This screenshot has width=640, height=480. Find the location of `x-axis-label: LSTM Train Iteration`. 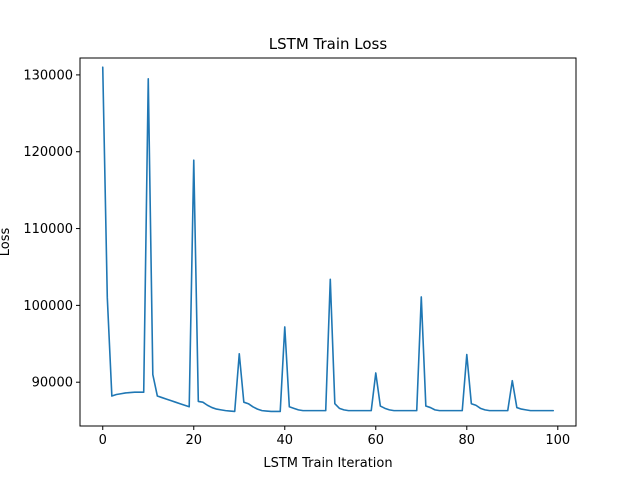

x-axis-label: LSTM Train Iteration is located at coordinates (327, 463).